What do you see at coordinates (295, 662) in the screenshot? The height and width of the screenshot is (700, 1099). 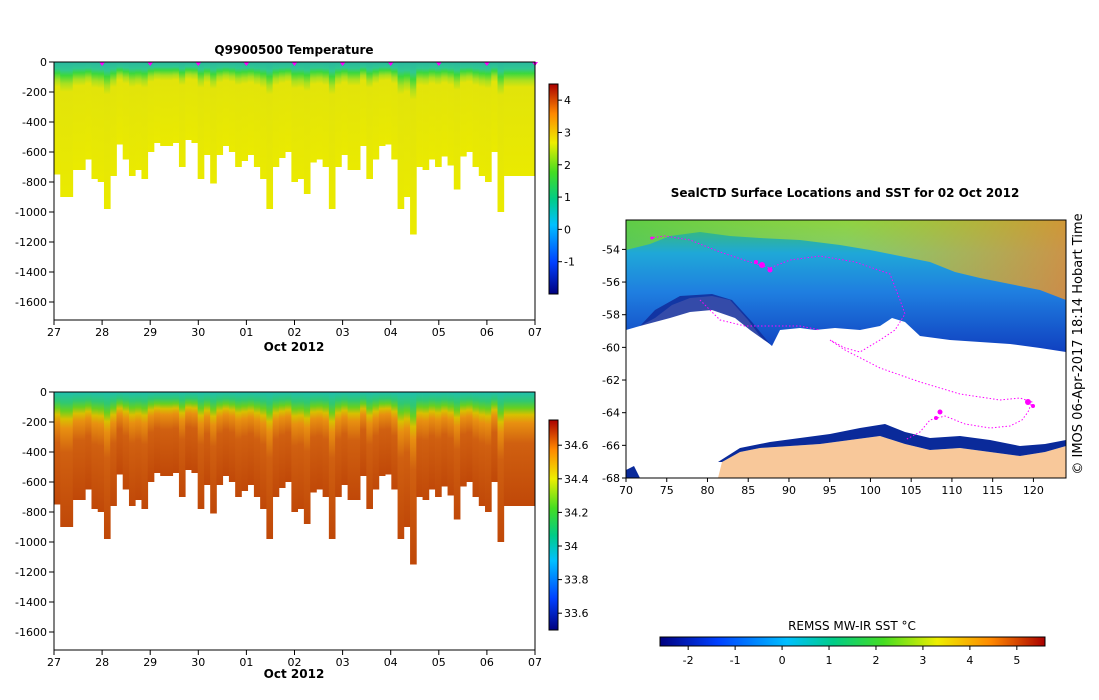 I see `x-tick-label: 02` at bounding box center [295, 662].